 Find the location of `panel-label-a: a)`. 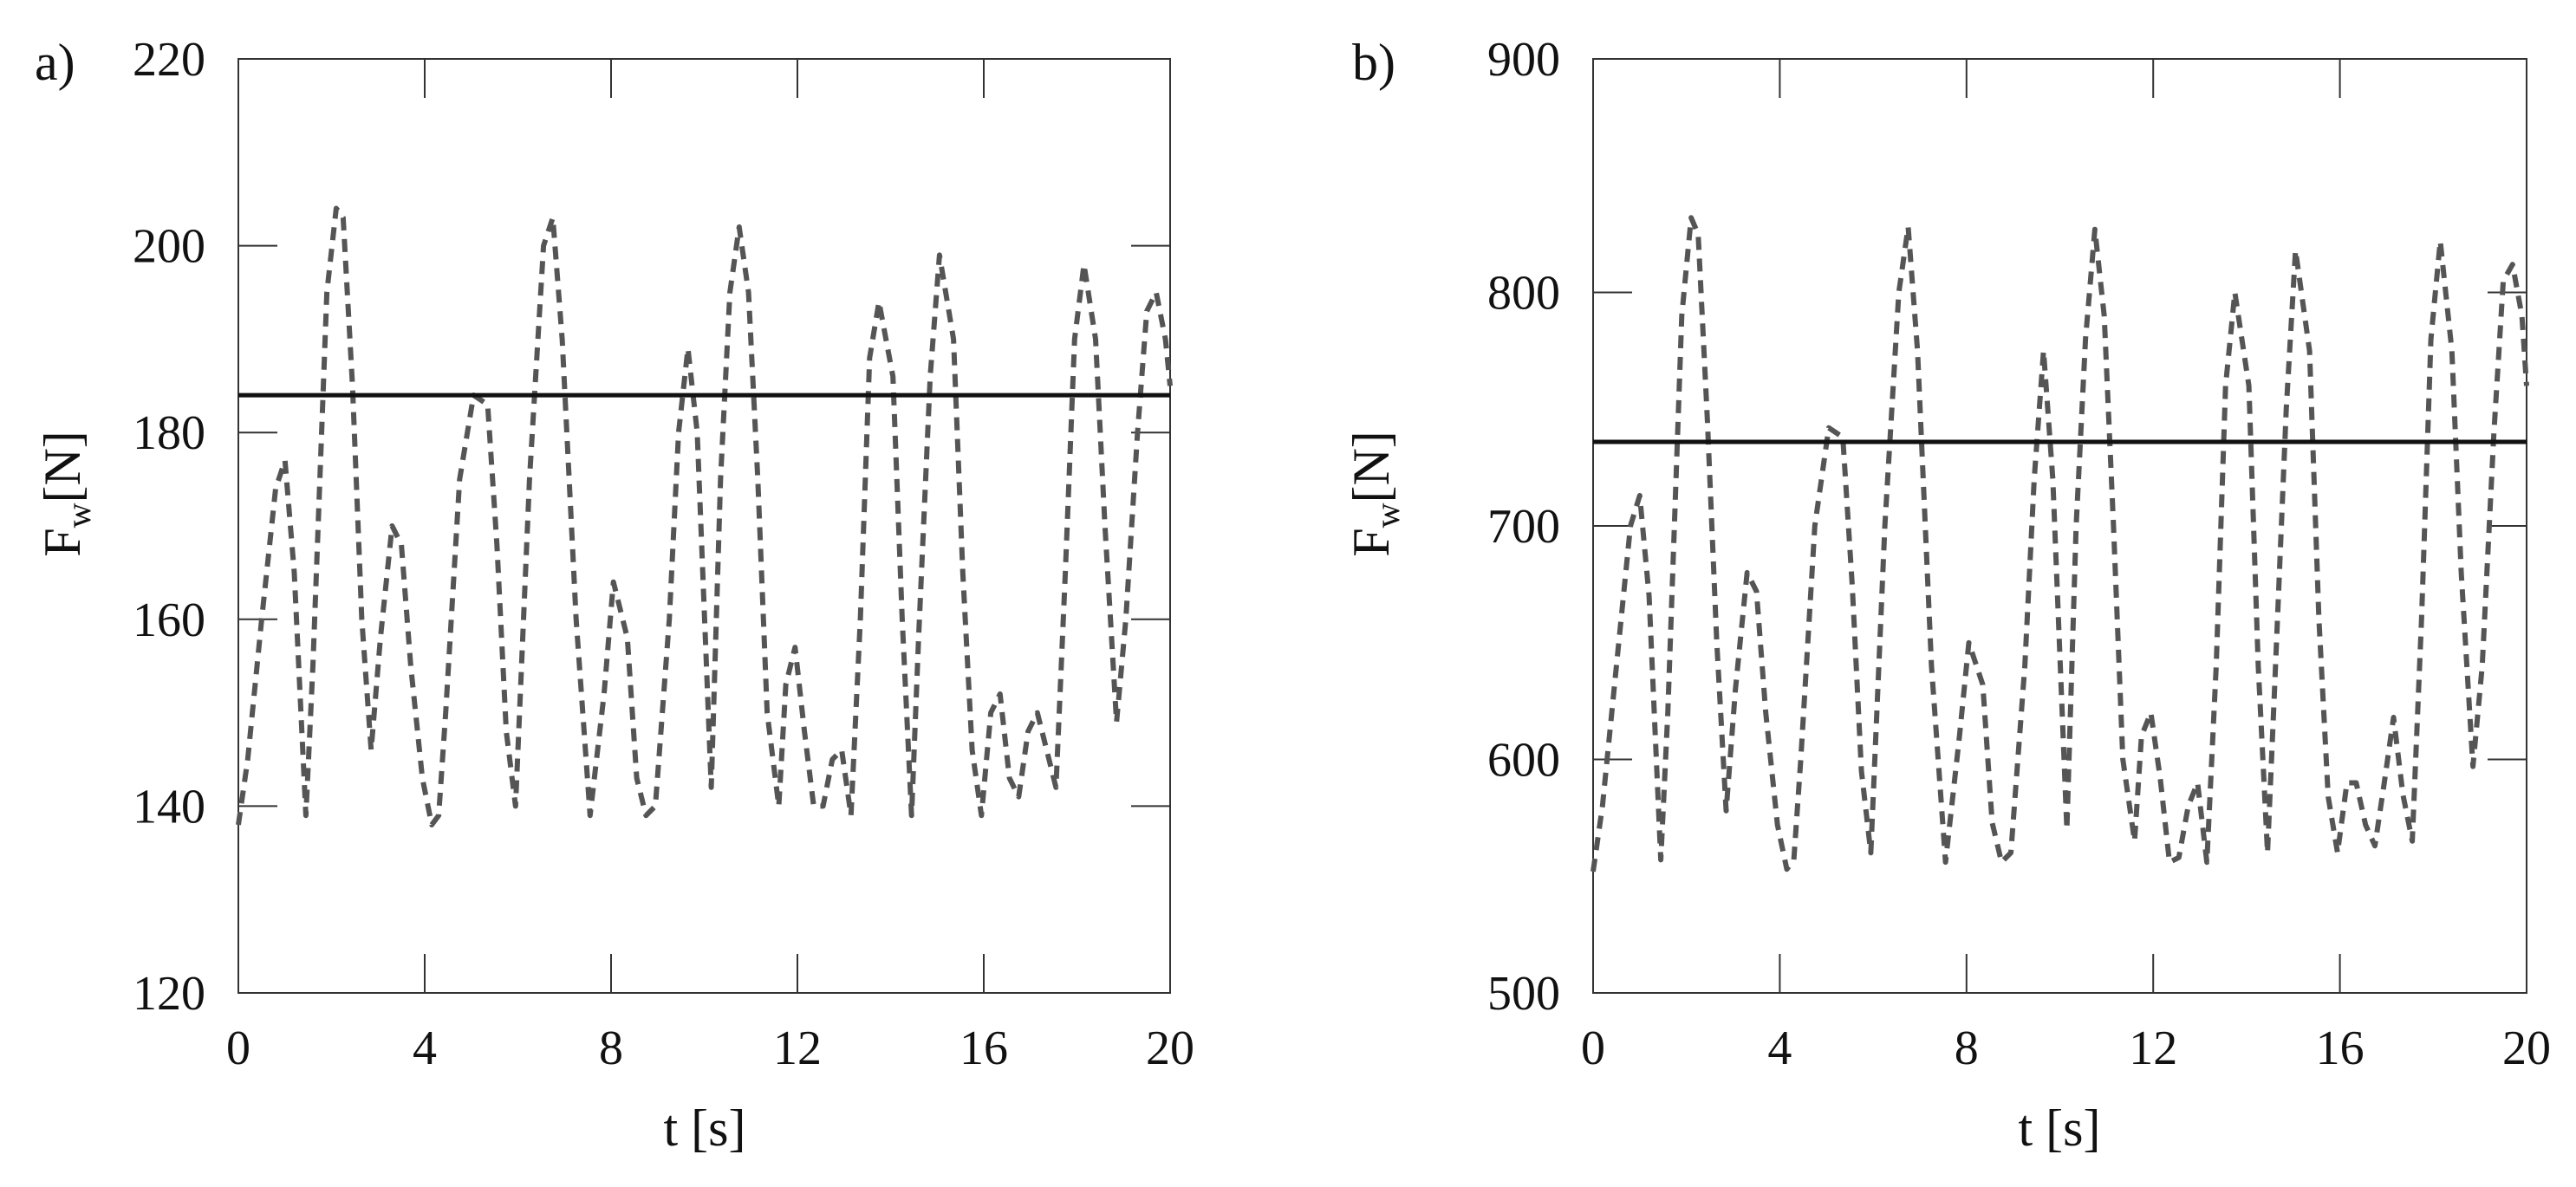

panel-label-a: a) is located at coordinates (55, 62).